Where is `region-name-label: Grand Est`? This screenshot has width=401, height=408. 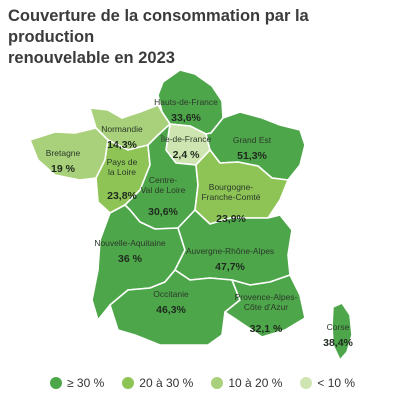 region-name-label: Grand Est is located at coordinates (252, 140).